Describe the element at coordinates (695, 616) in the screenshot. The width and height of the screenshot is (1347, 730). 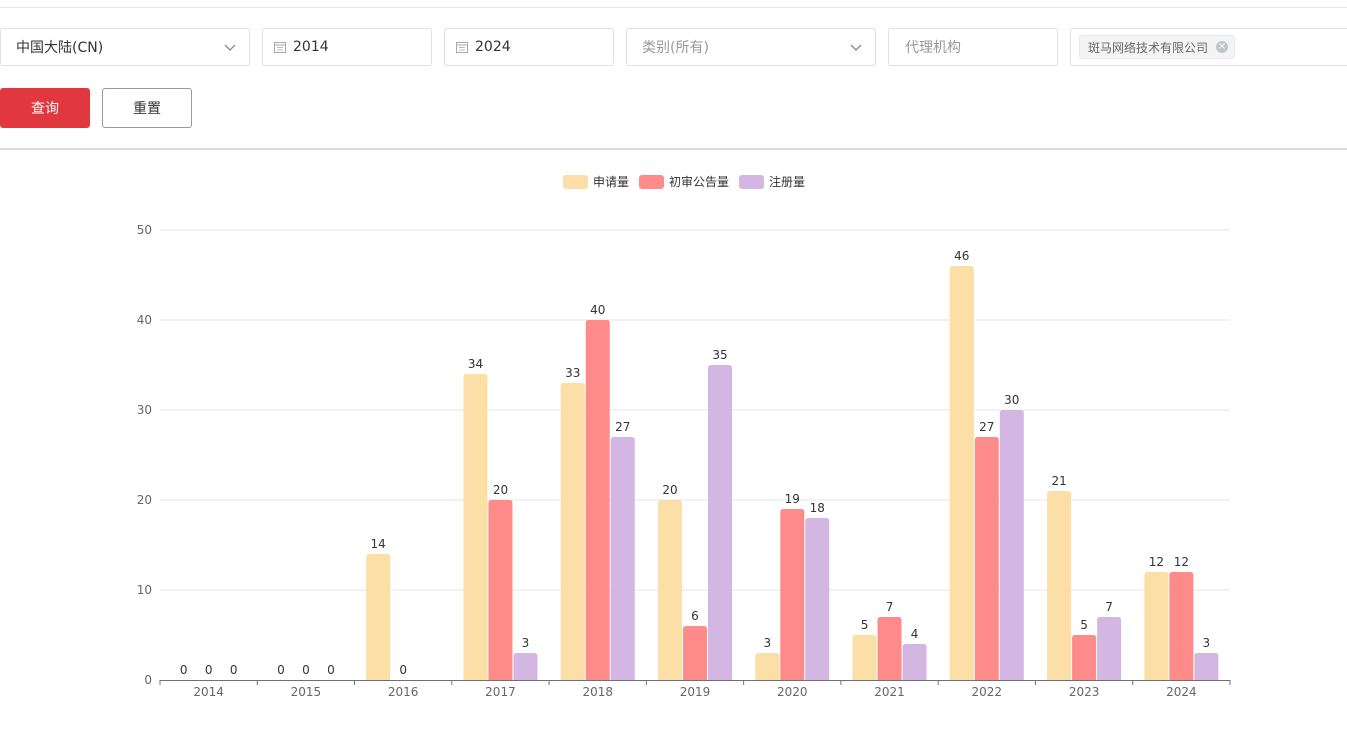
I see `data-label: 6` at that location.